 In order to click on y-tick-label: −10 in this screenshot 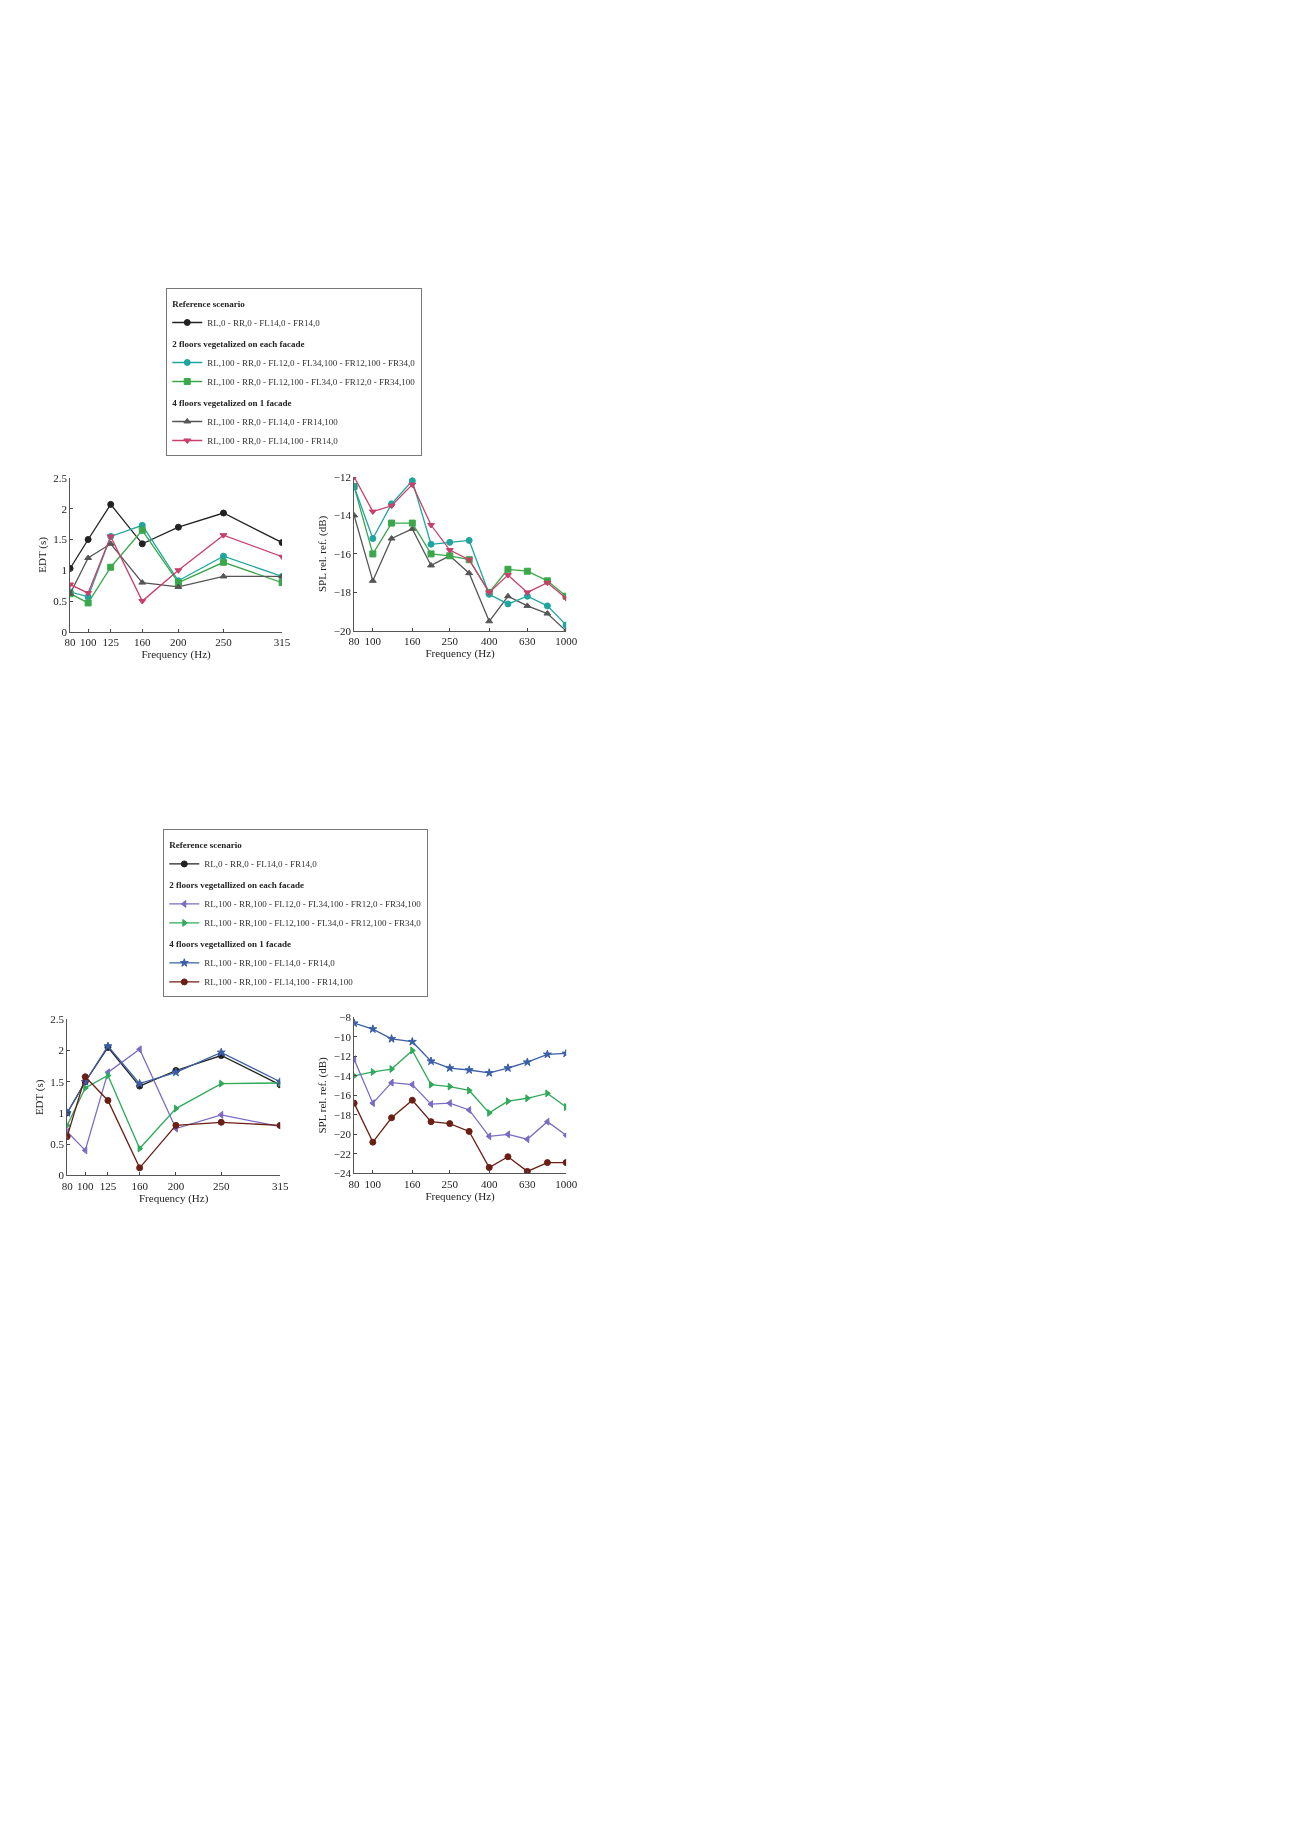, I will do `click(342, 1036)`.